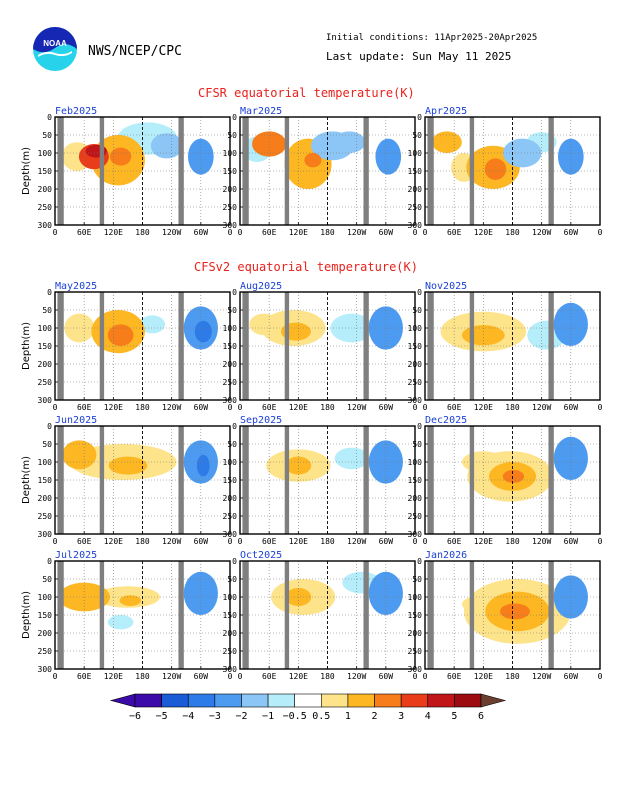  What do you see at coordinates (241, 716) in the screenshot?
I see `colorbar-label: −2` at bounding box center [241, 716].